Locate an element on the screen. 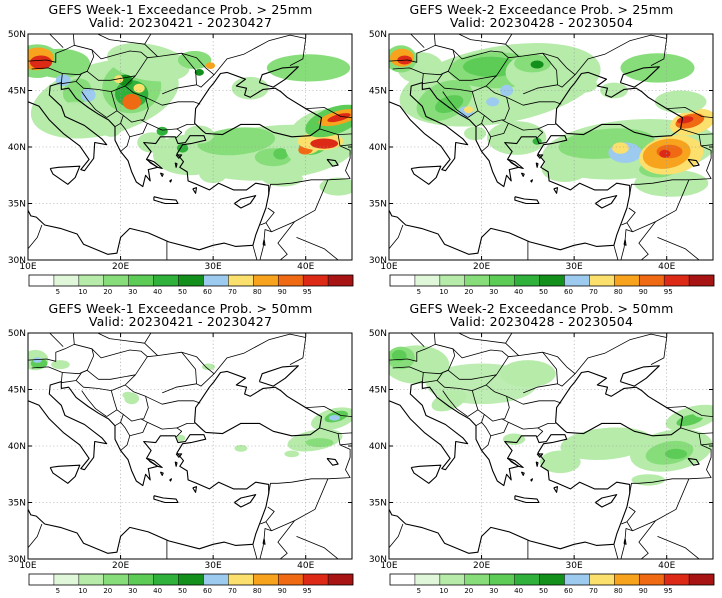 The width and height of the screenshot is (722, 598). lat-tick-label: 40N is located at coordinates (378, 447).